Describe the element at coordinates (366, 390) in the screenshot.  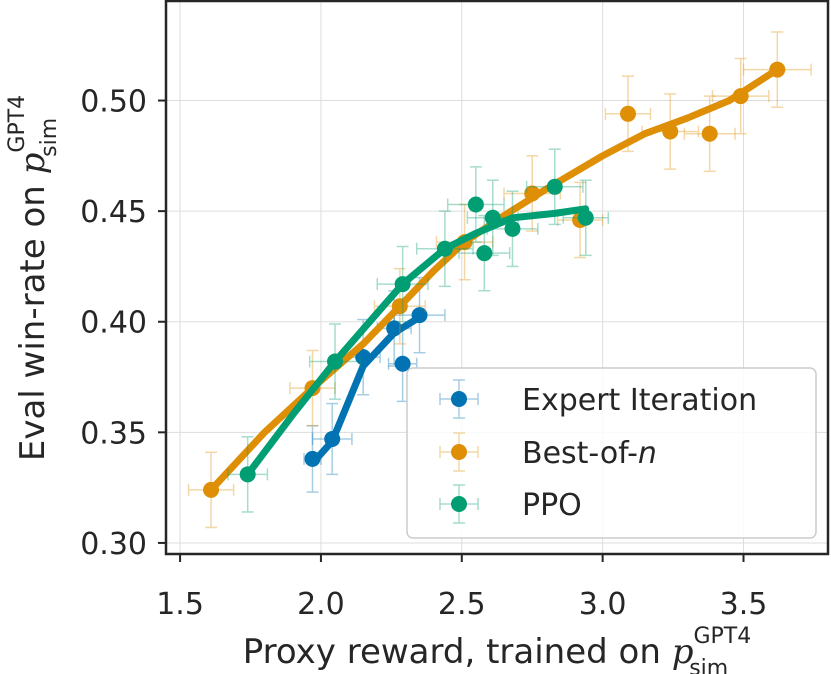
I see `expert-iteration-line` at that location.